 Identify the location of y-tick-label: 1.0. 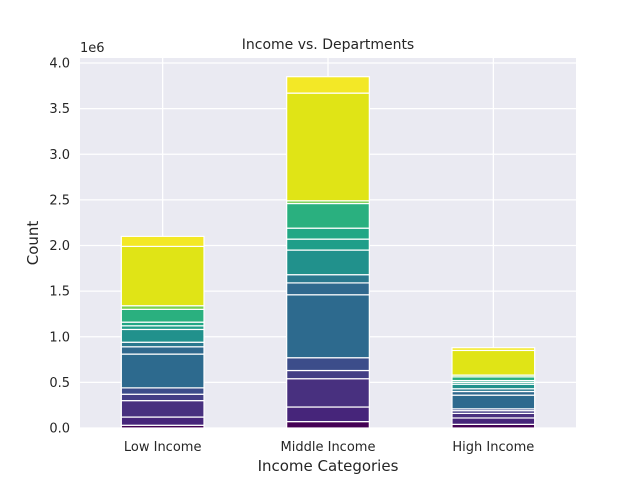
(59, 337).